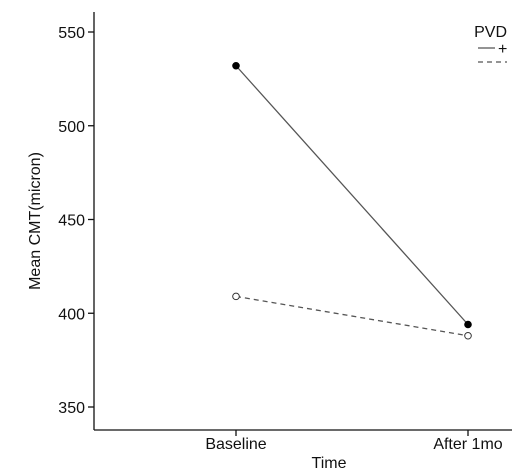 The image size is (521, 472). What do you see at coordinates (502, 49) in the screenshot?
I see `legend-label-plus: +` at bounding box center [502, 49].